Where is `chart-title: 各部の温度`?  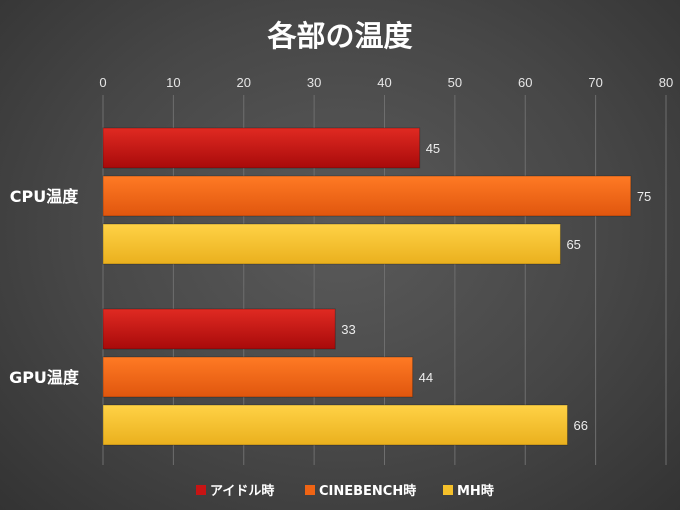
chart-title: 各部の温度 is located at coordinates (339, 36).